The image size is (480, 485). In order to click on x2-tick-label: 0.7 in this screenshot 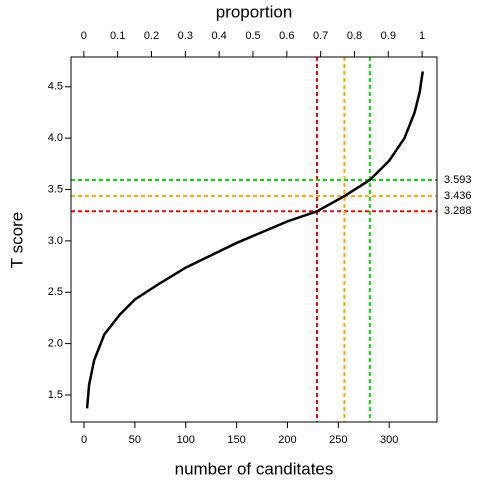, I will do `click(320, 36)`.